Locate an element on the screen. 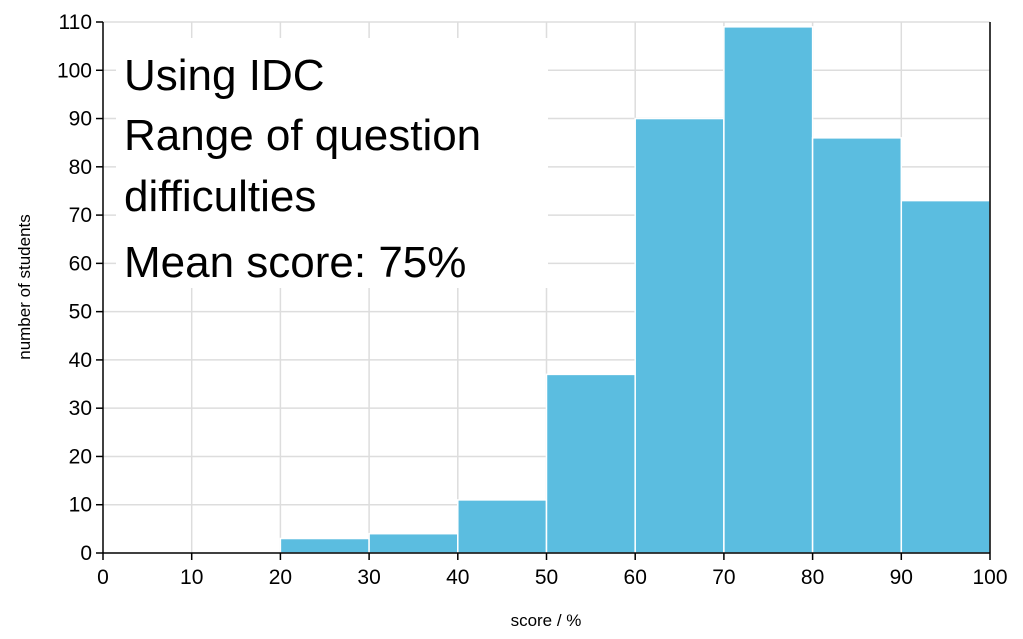 This screenshot has height=639, width=1023. y-tick-label: 90 is located at coordinates (80, 119).